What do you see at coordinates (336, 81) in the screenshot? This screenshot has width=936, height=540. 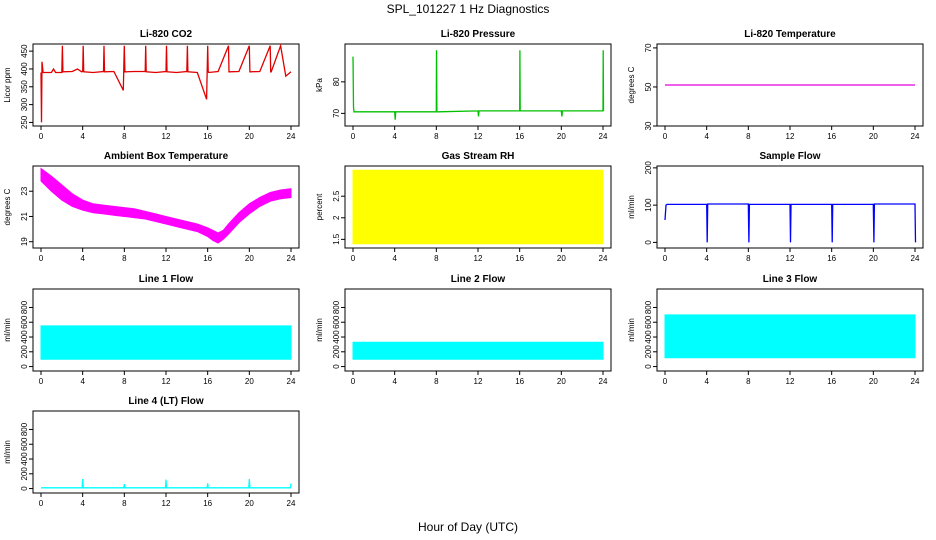 I see `y-tick-label: 80` at bounding box center [336, 81].